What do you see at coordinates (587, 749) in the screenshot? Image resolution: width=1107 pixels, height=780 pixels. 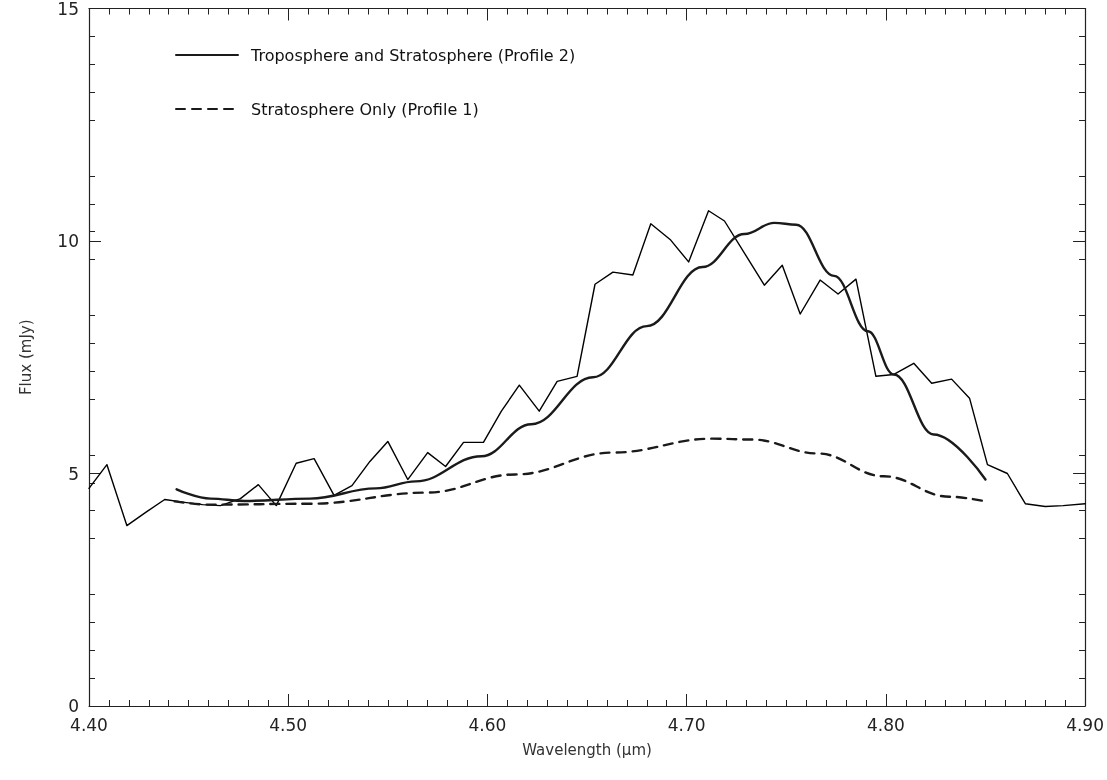 I see `x-axis-title: Wavelength (μm)` at bounding box center [587, 749].